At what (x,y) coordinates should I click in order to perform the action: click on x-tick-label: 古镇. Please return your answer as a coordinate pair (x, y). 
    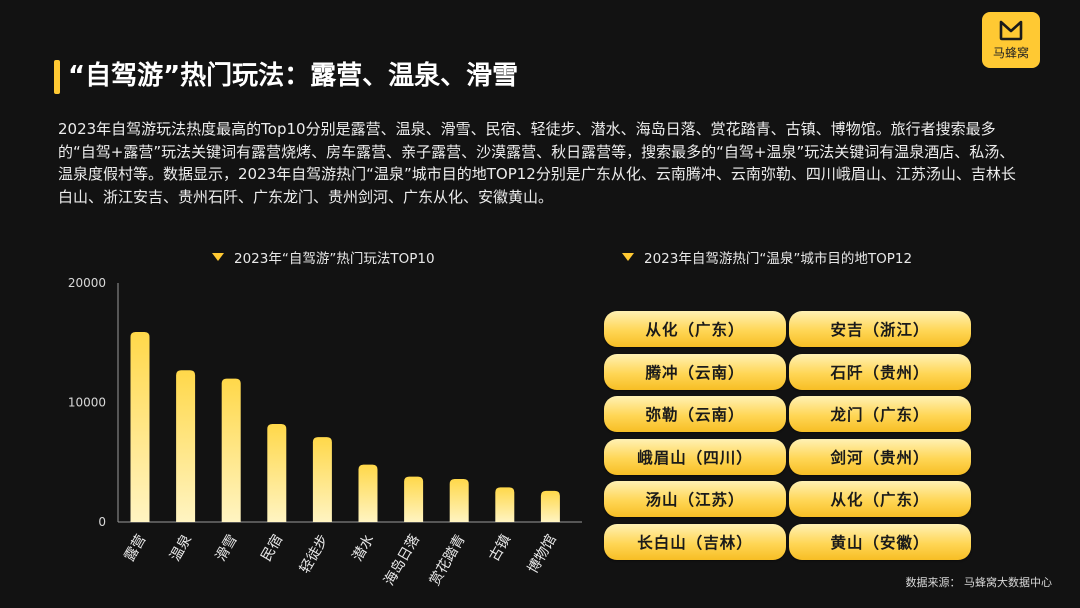
    Looking at the image, I should click on (500, 548).